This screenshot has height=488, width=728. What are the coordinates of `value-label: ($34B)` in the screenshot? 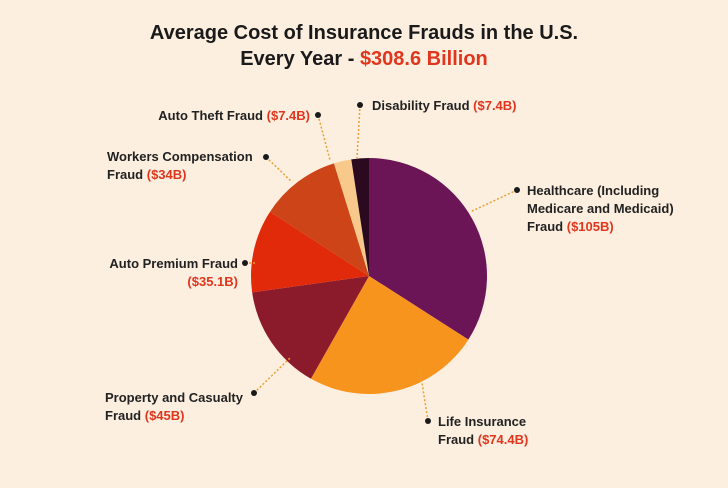 It's located at (166, 174).